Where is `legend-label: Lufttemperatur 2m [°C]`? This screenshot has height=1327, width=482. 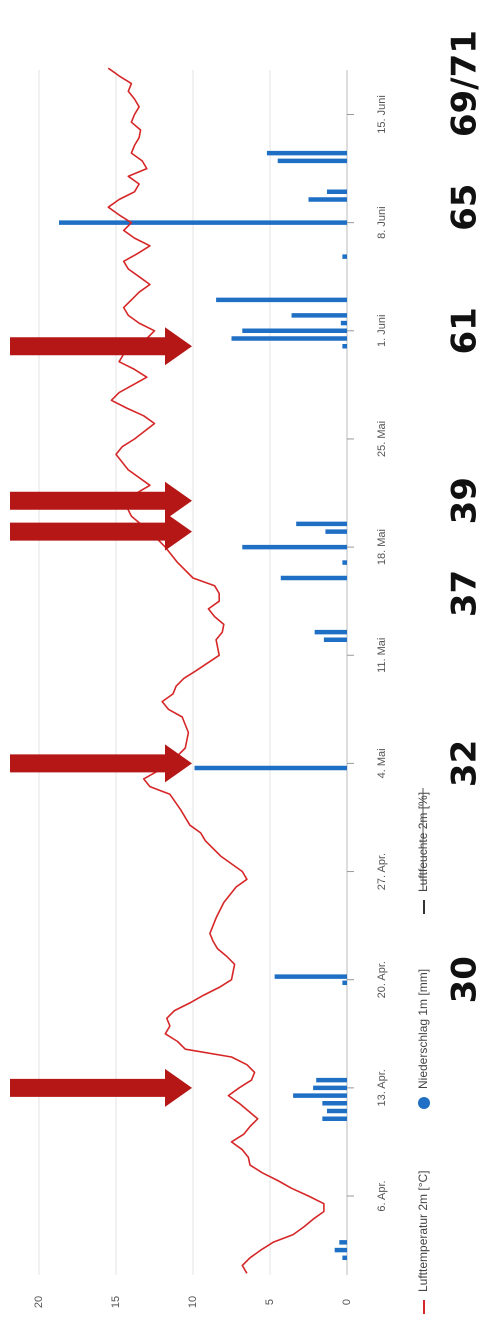
legend-label: Lufttemperatur 2m [°C] is located at coordinates (423, 1231).